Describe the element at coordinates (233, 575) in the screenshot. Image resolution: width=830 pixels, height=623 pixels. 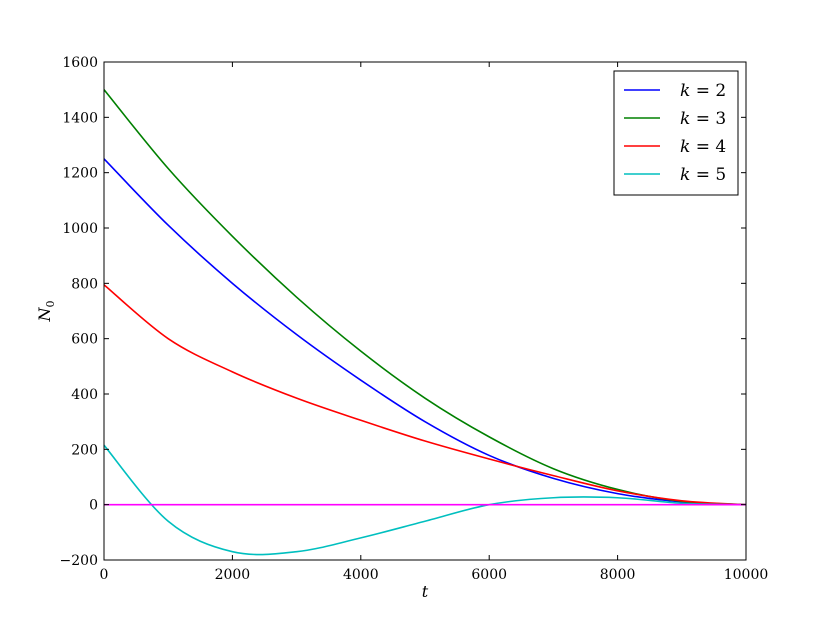
I see `x-tick-label: 2000` at that location.